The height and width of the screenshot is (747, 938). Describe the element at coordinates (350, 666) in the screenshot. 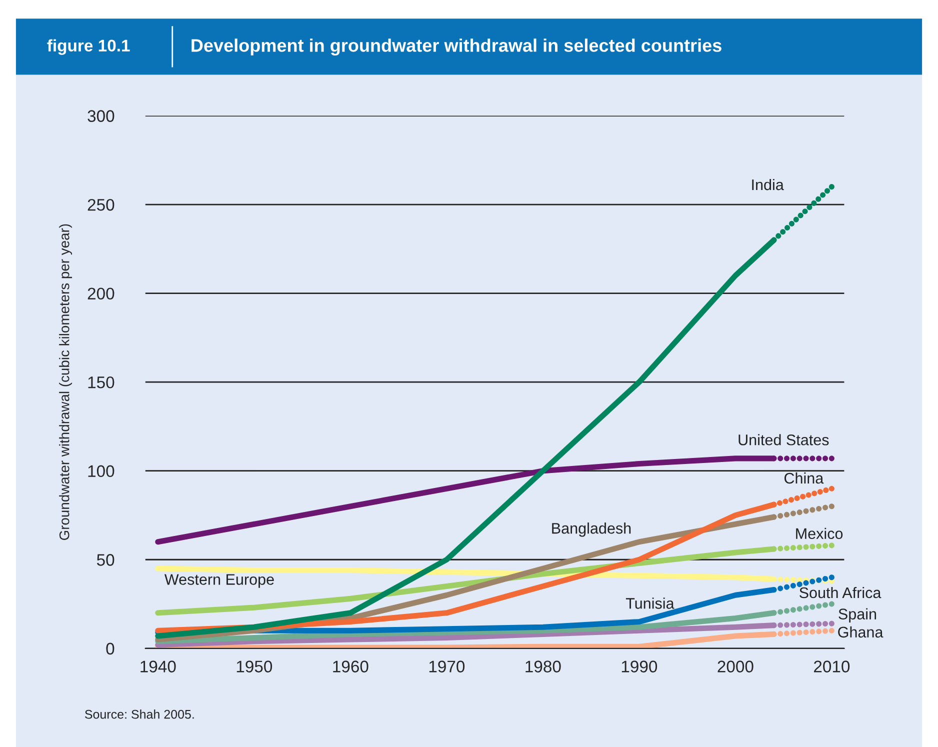

I see `x-tick-label: 1960` at that location.